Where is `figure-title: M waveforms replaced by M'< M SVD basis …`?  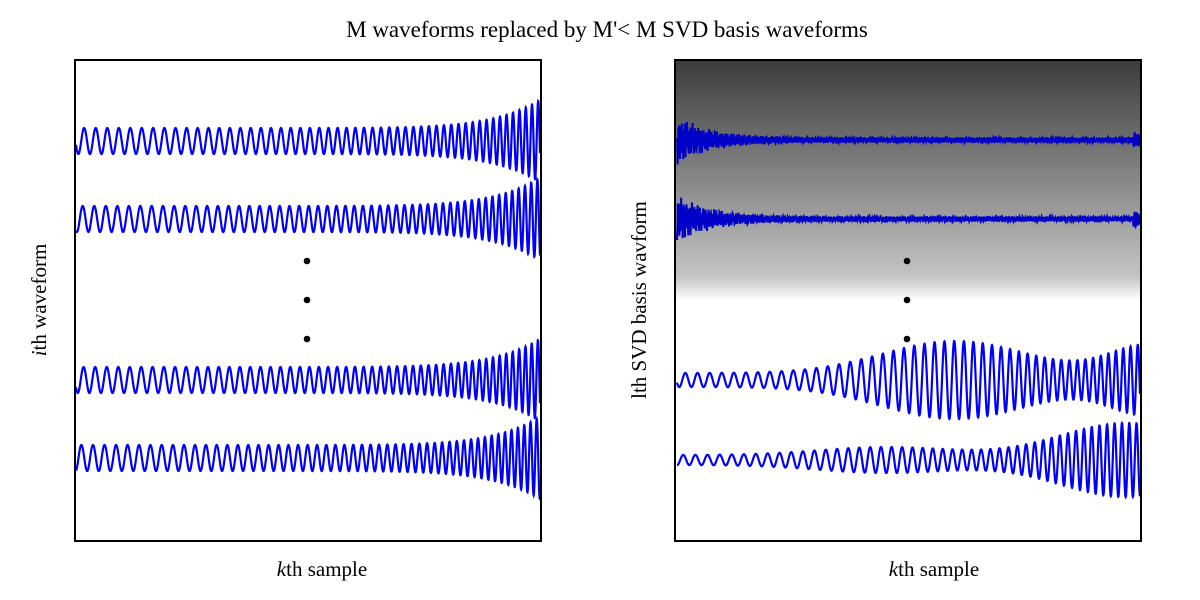 figure-title: M waveforms replaced by M'< M SVD basis … is located at coordinates (607, 29).